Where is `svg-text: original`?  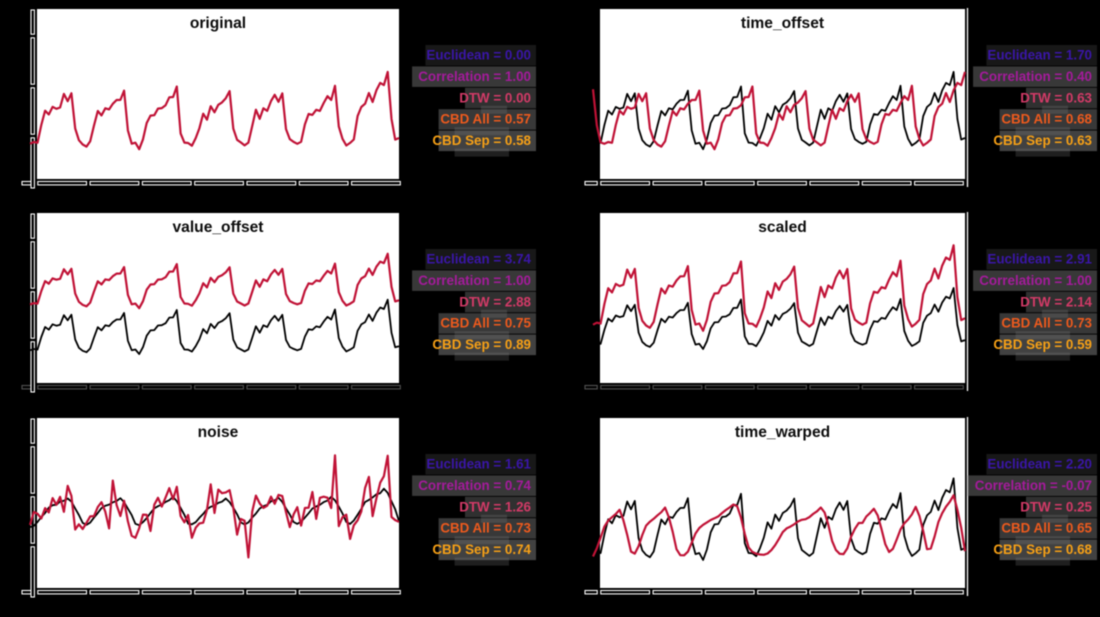
svg-text: original is located at coordinates (218, 23).